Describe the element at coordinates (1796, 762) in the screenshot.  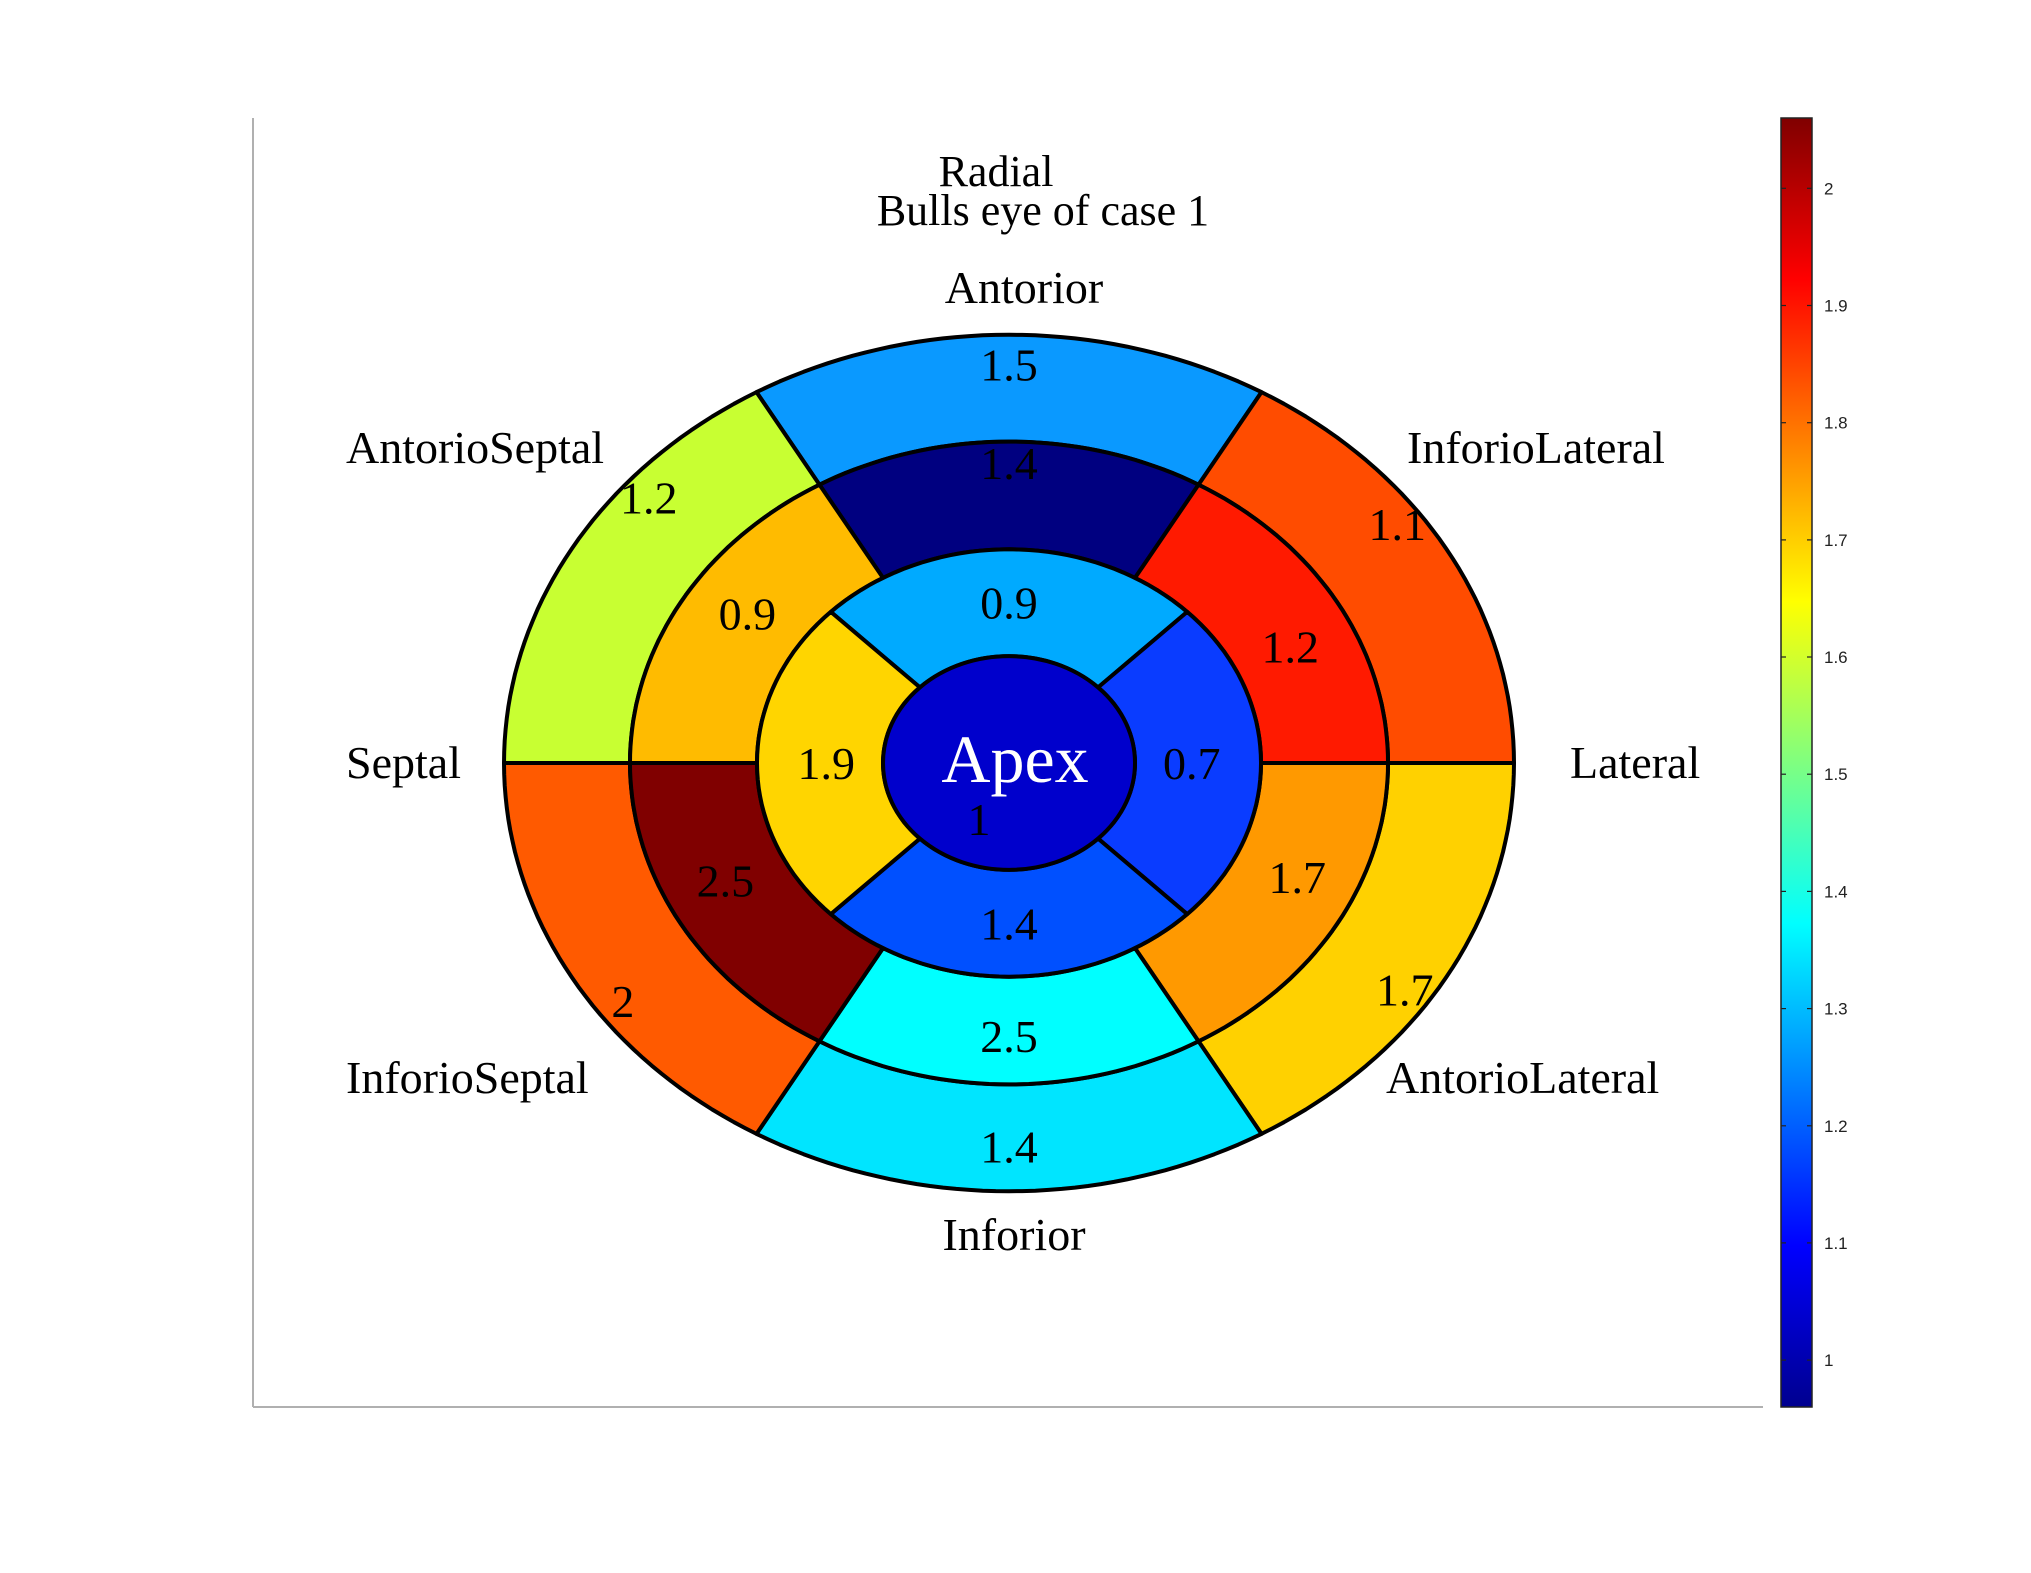
I see `colorbar` at that location.